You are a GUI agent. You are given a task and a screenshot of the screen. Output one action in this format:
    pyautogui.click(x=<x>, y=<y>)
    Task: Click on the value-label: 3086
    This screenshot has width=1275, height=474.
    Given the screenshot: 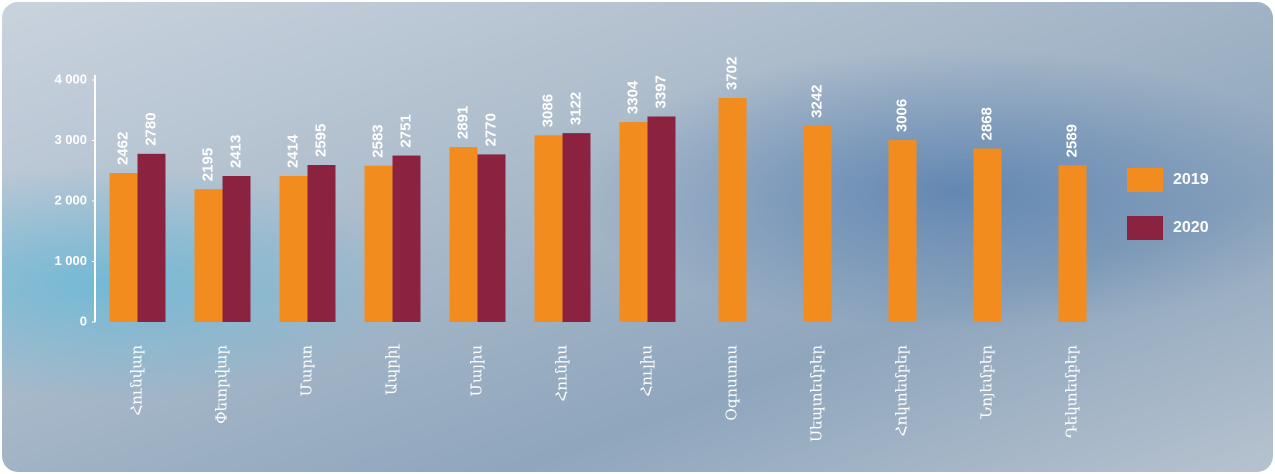 What is the action you would take?
    pyautogui.click(x=547, y=110)
    